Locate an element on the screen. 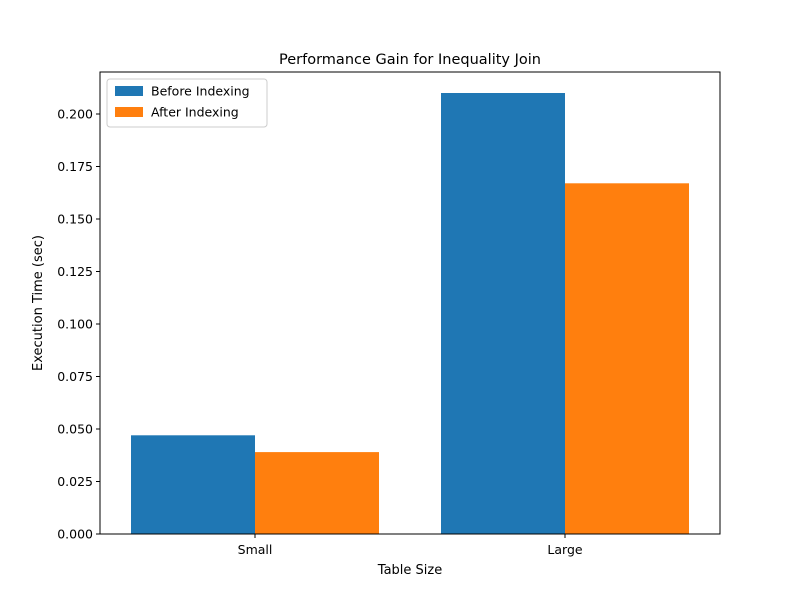  y-axis-label: Execution Time (sec) is located at coordinates (38, 303).